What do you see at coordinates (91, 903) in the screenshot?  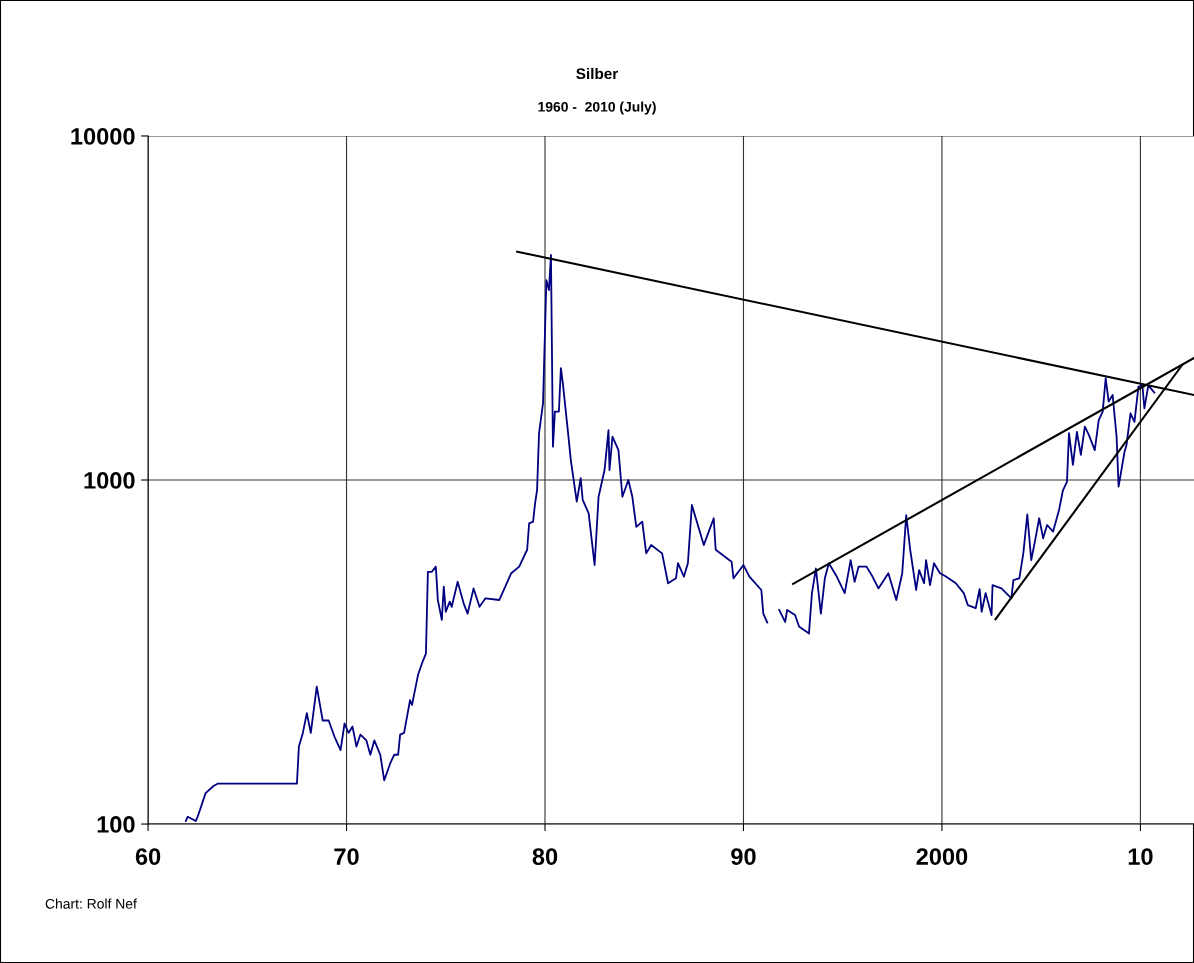 I see `text: Chart: Rolf Nef` at bounding box center [91, 903].